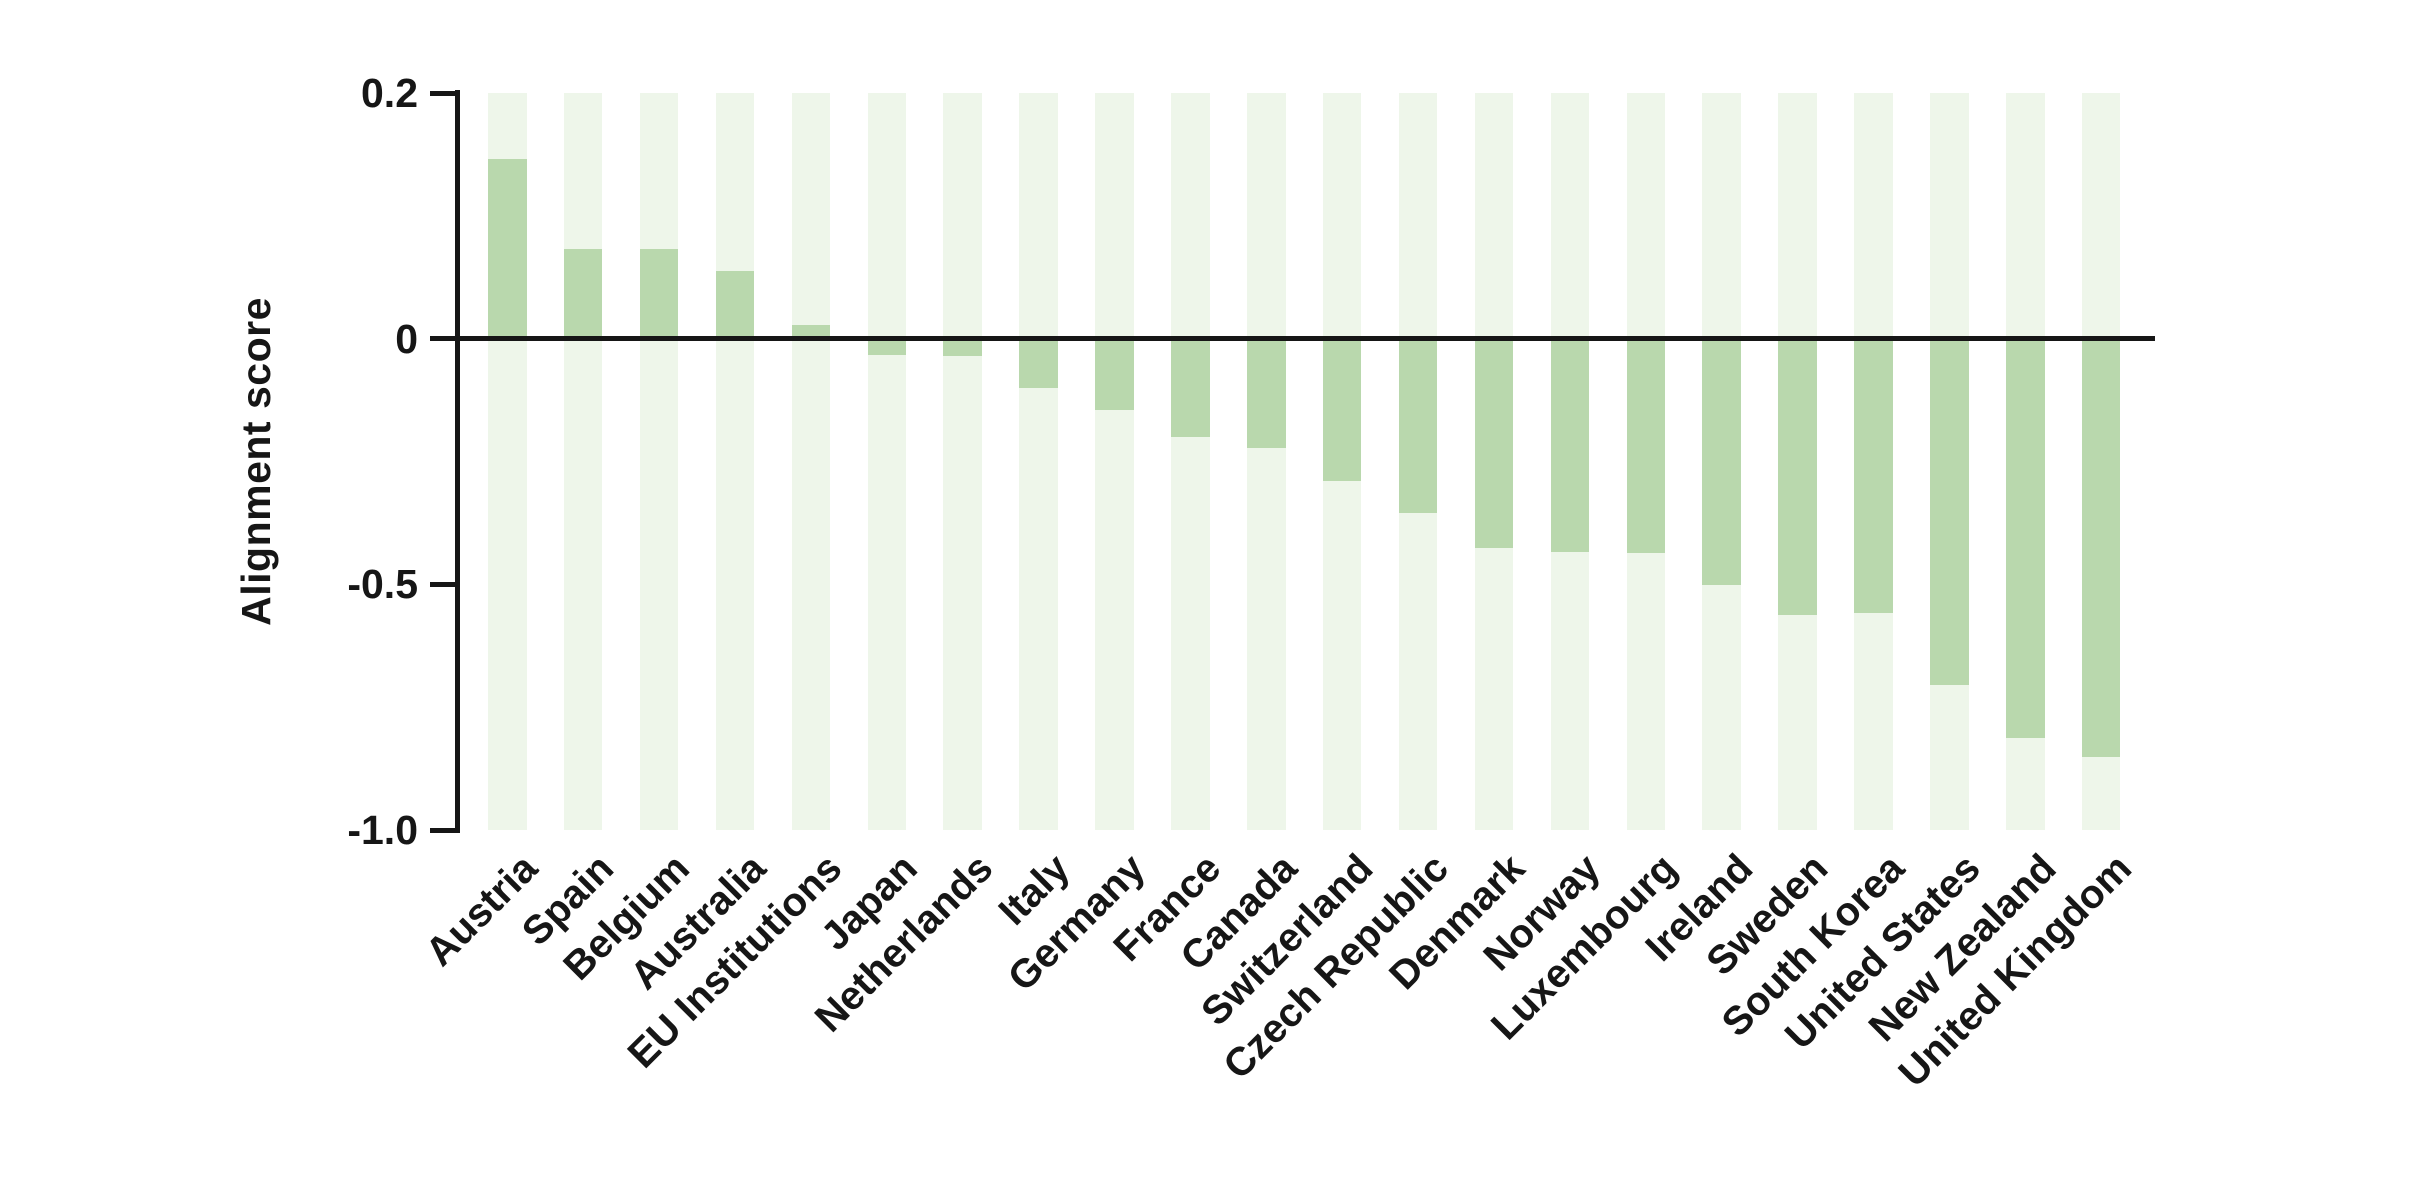 This screenshot has height=1178, width=2430. Describe the element at coordinates (1418, 426) in the screenshot. I see `bar-czech-republic` at that location.